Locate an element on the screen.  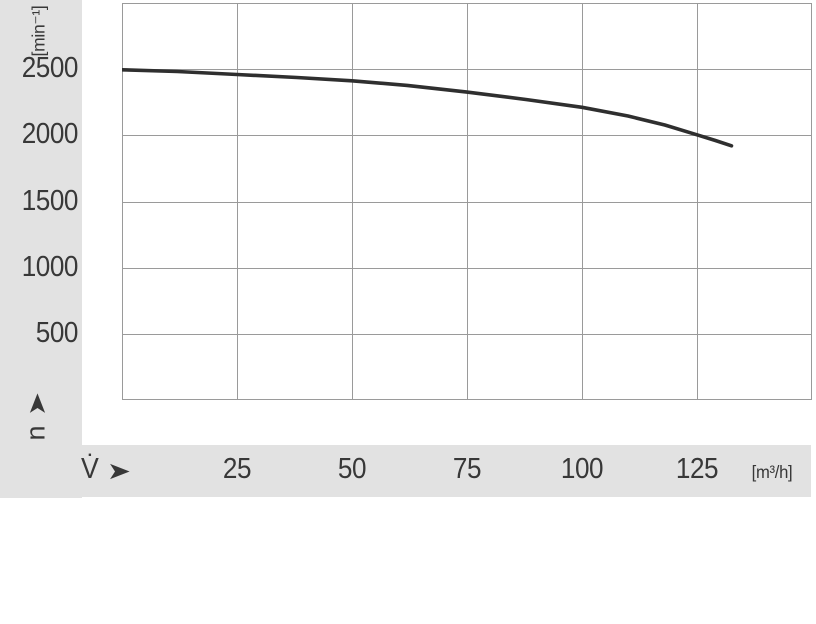
x-axis-unit-label: [m³/h] is located at coordinates (772, 472).